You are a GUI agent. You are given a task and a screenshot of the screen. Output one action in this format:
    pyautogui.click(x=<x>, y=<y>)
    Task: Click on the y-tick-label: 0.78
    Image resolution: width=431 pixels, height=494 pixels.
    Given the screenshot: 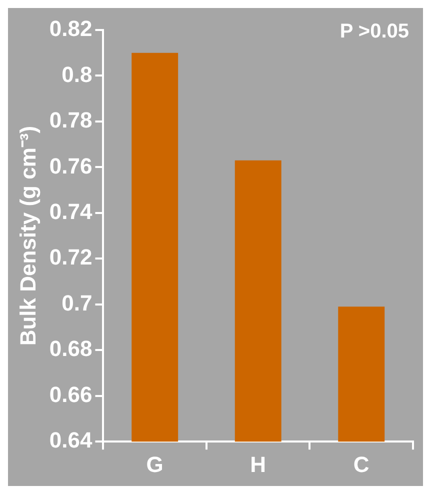 What is the action you would take?
    pyautogui.click(x=70, y=120)
    